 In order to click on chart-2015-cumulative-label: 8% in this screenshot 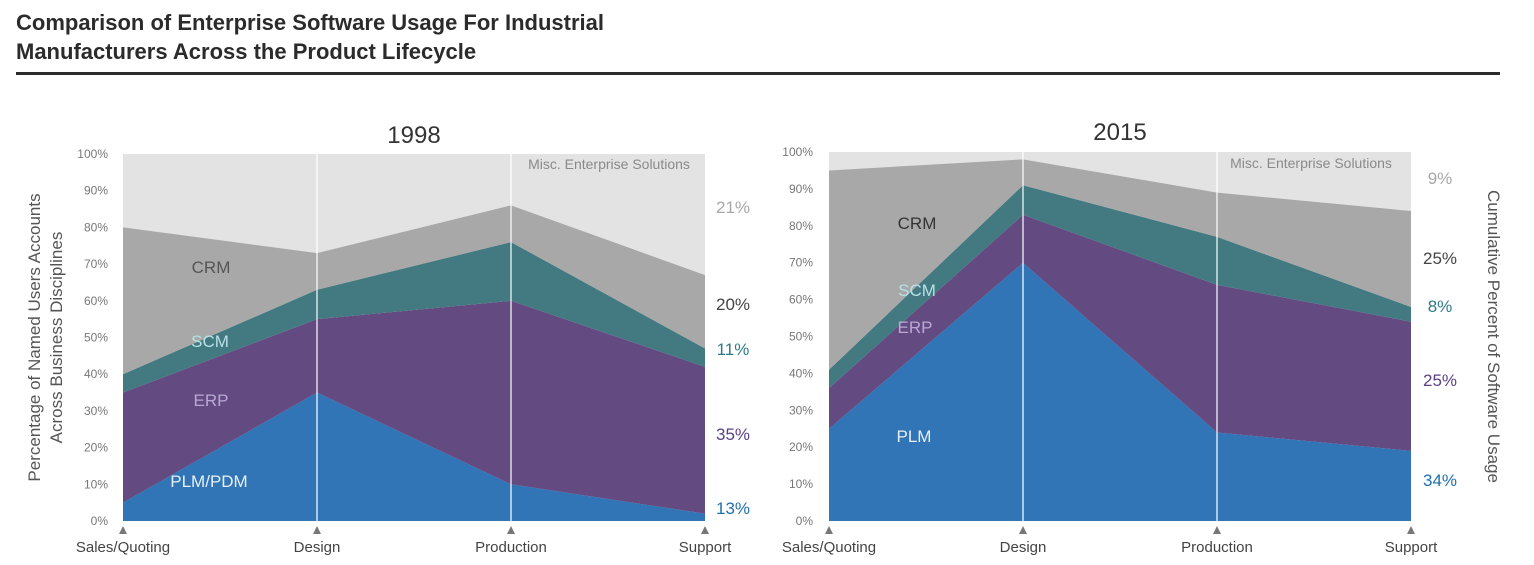, I will do `click(1440, 306)`.